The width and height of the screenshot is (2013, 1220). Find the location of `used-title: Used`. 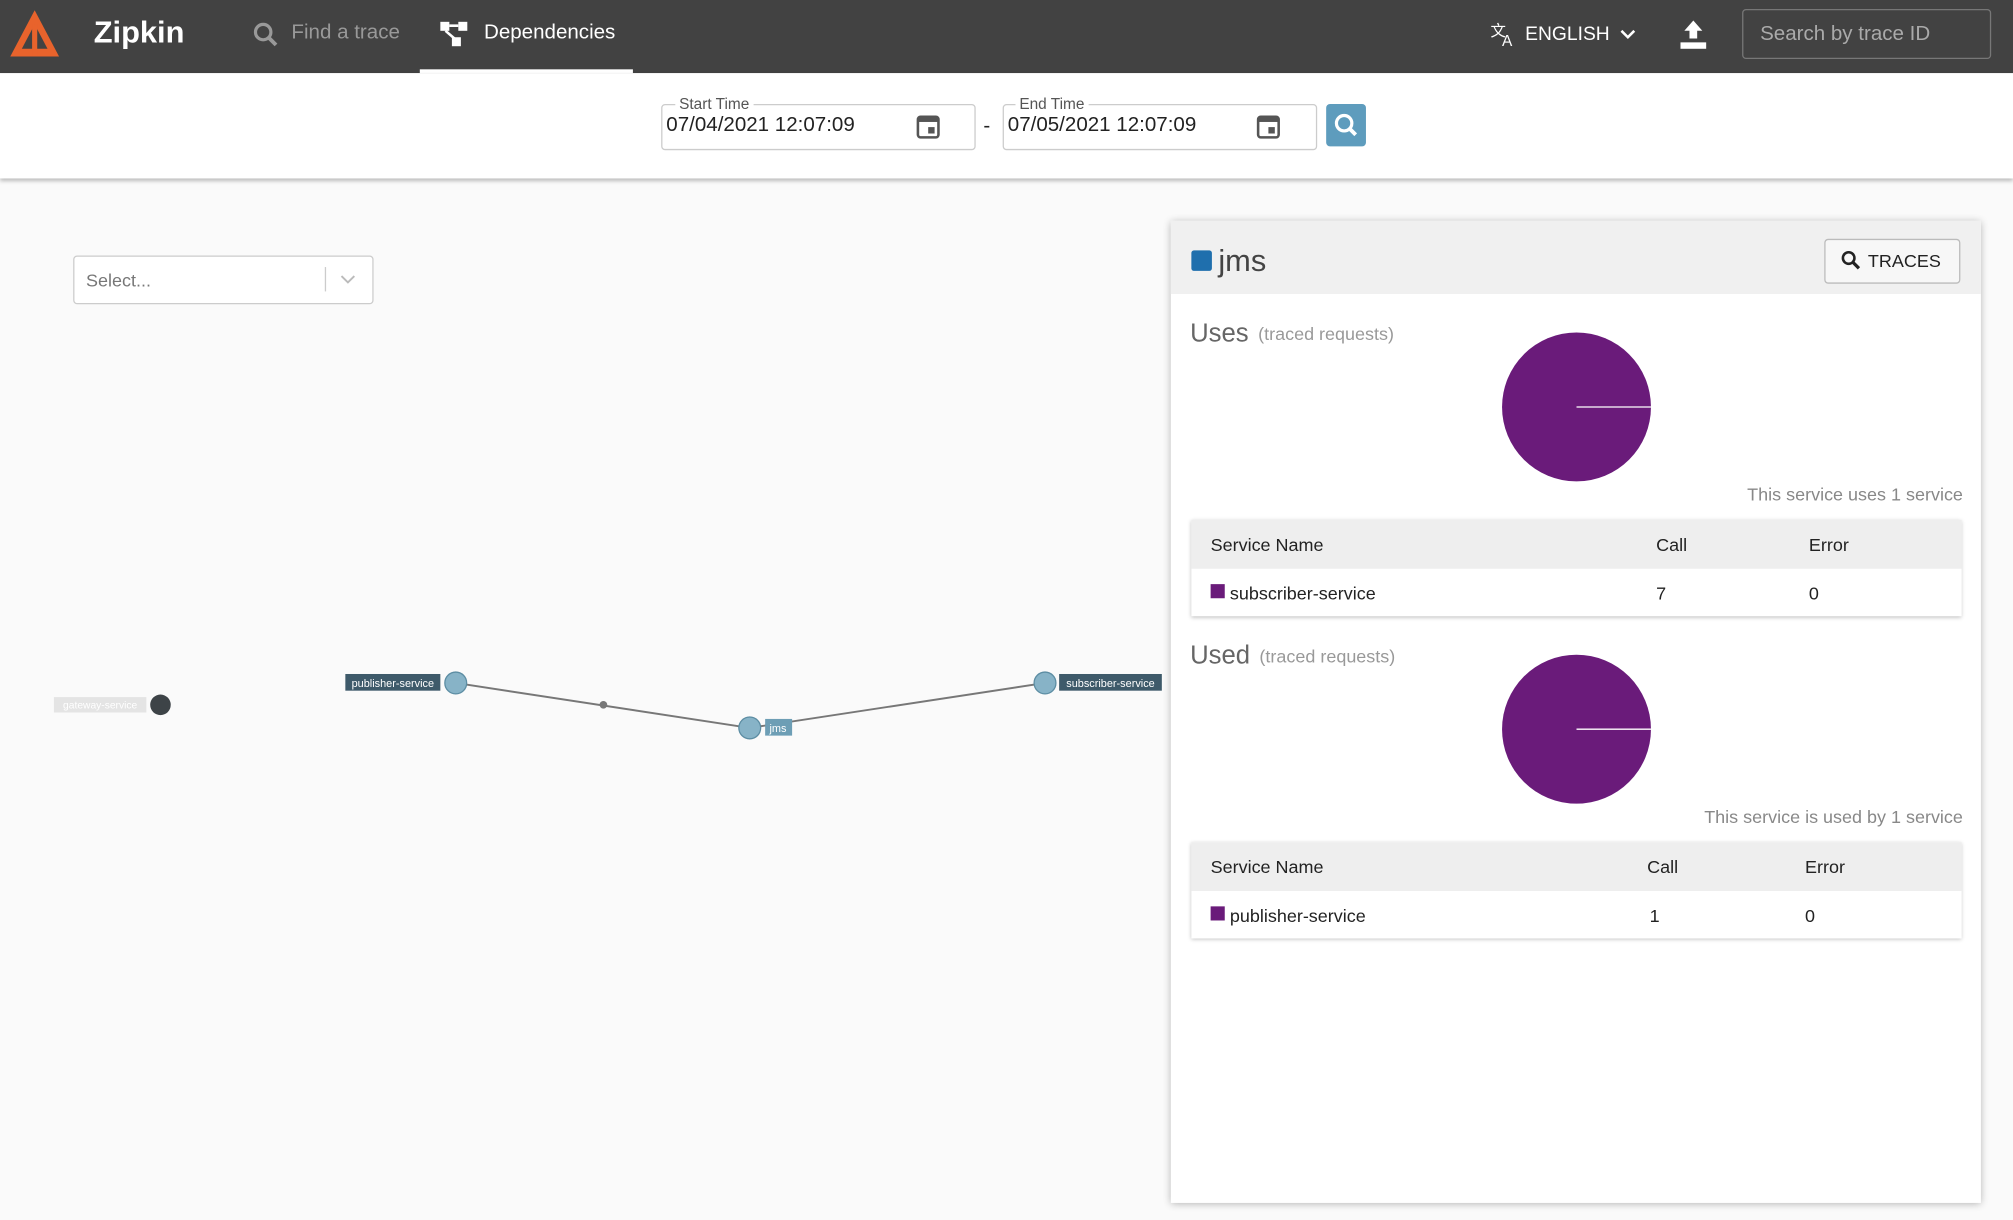

used-title: Used is located at coordinates (1220, 656).